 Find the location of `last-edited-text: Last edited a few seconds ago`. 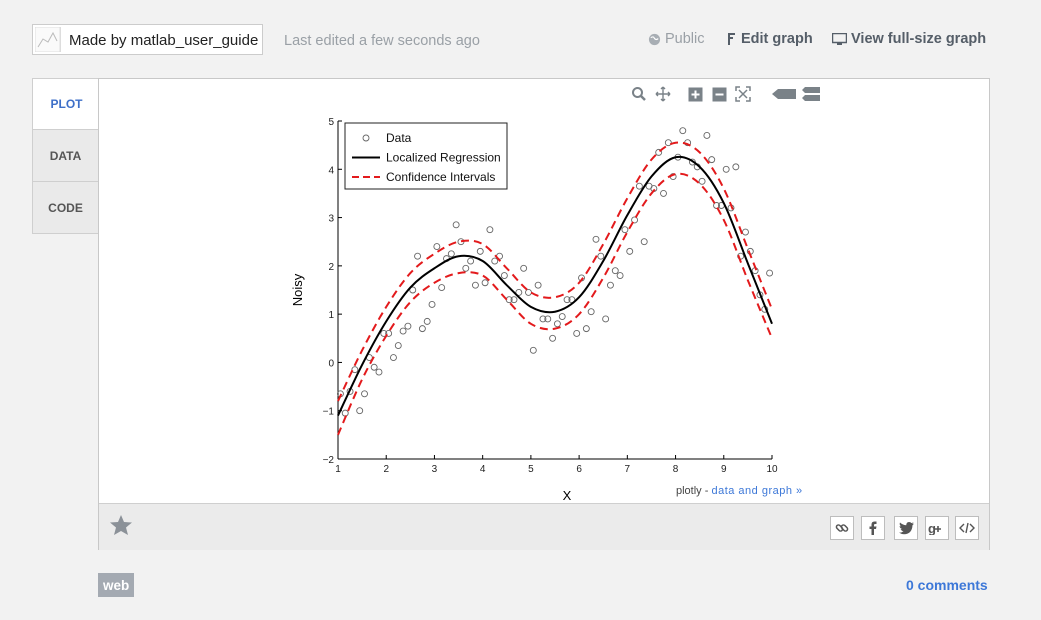

last-edited-text: Last edited a few seconds ago is located at coordinates (382, 41).